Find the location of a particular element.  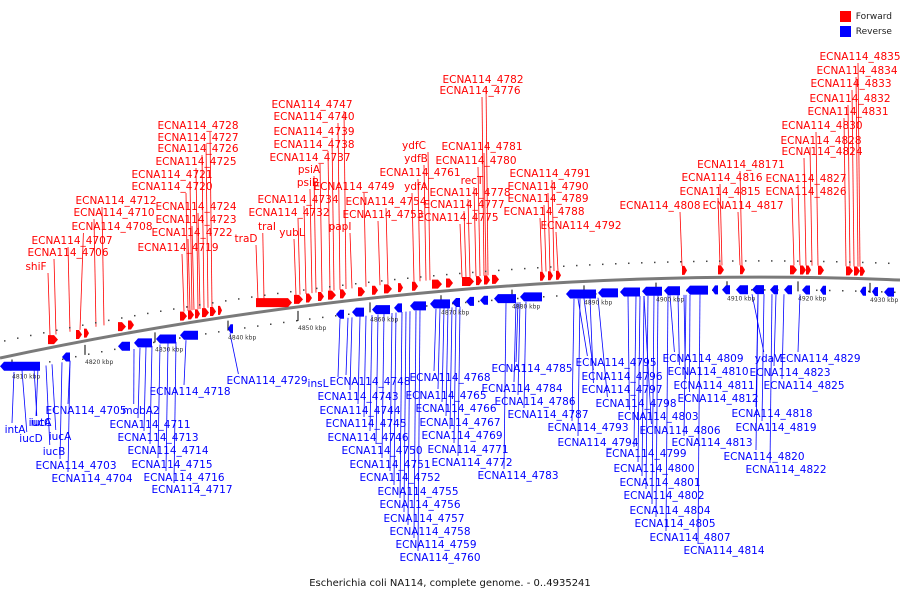

forward-gene-label: ECNA114_4724 is located at coordinates (195, 207).